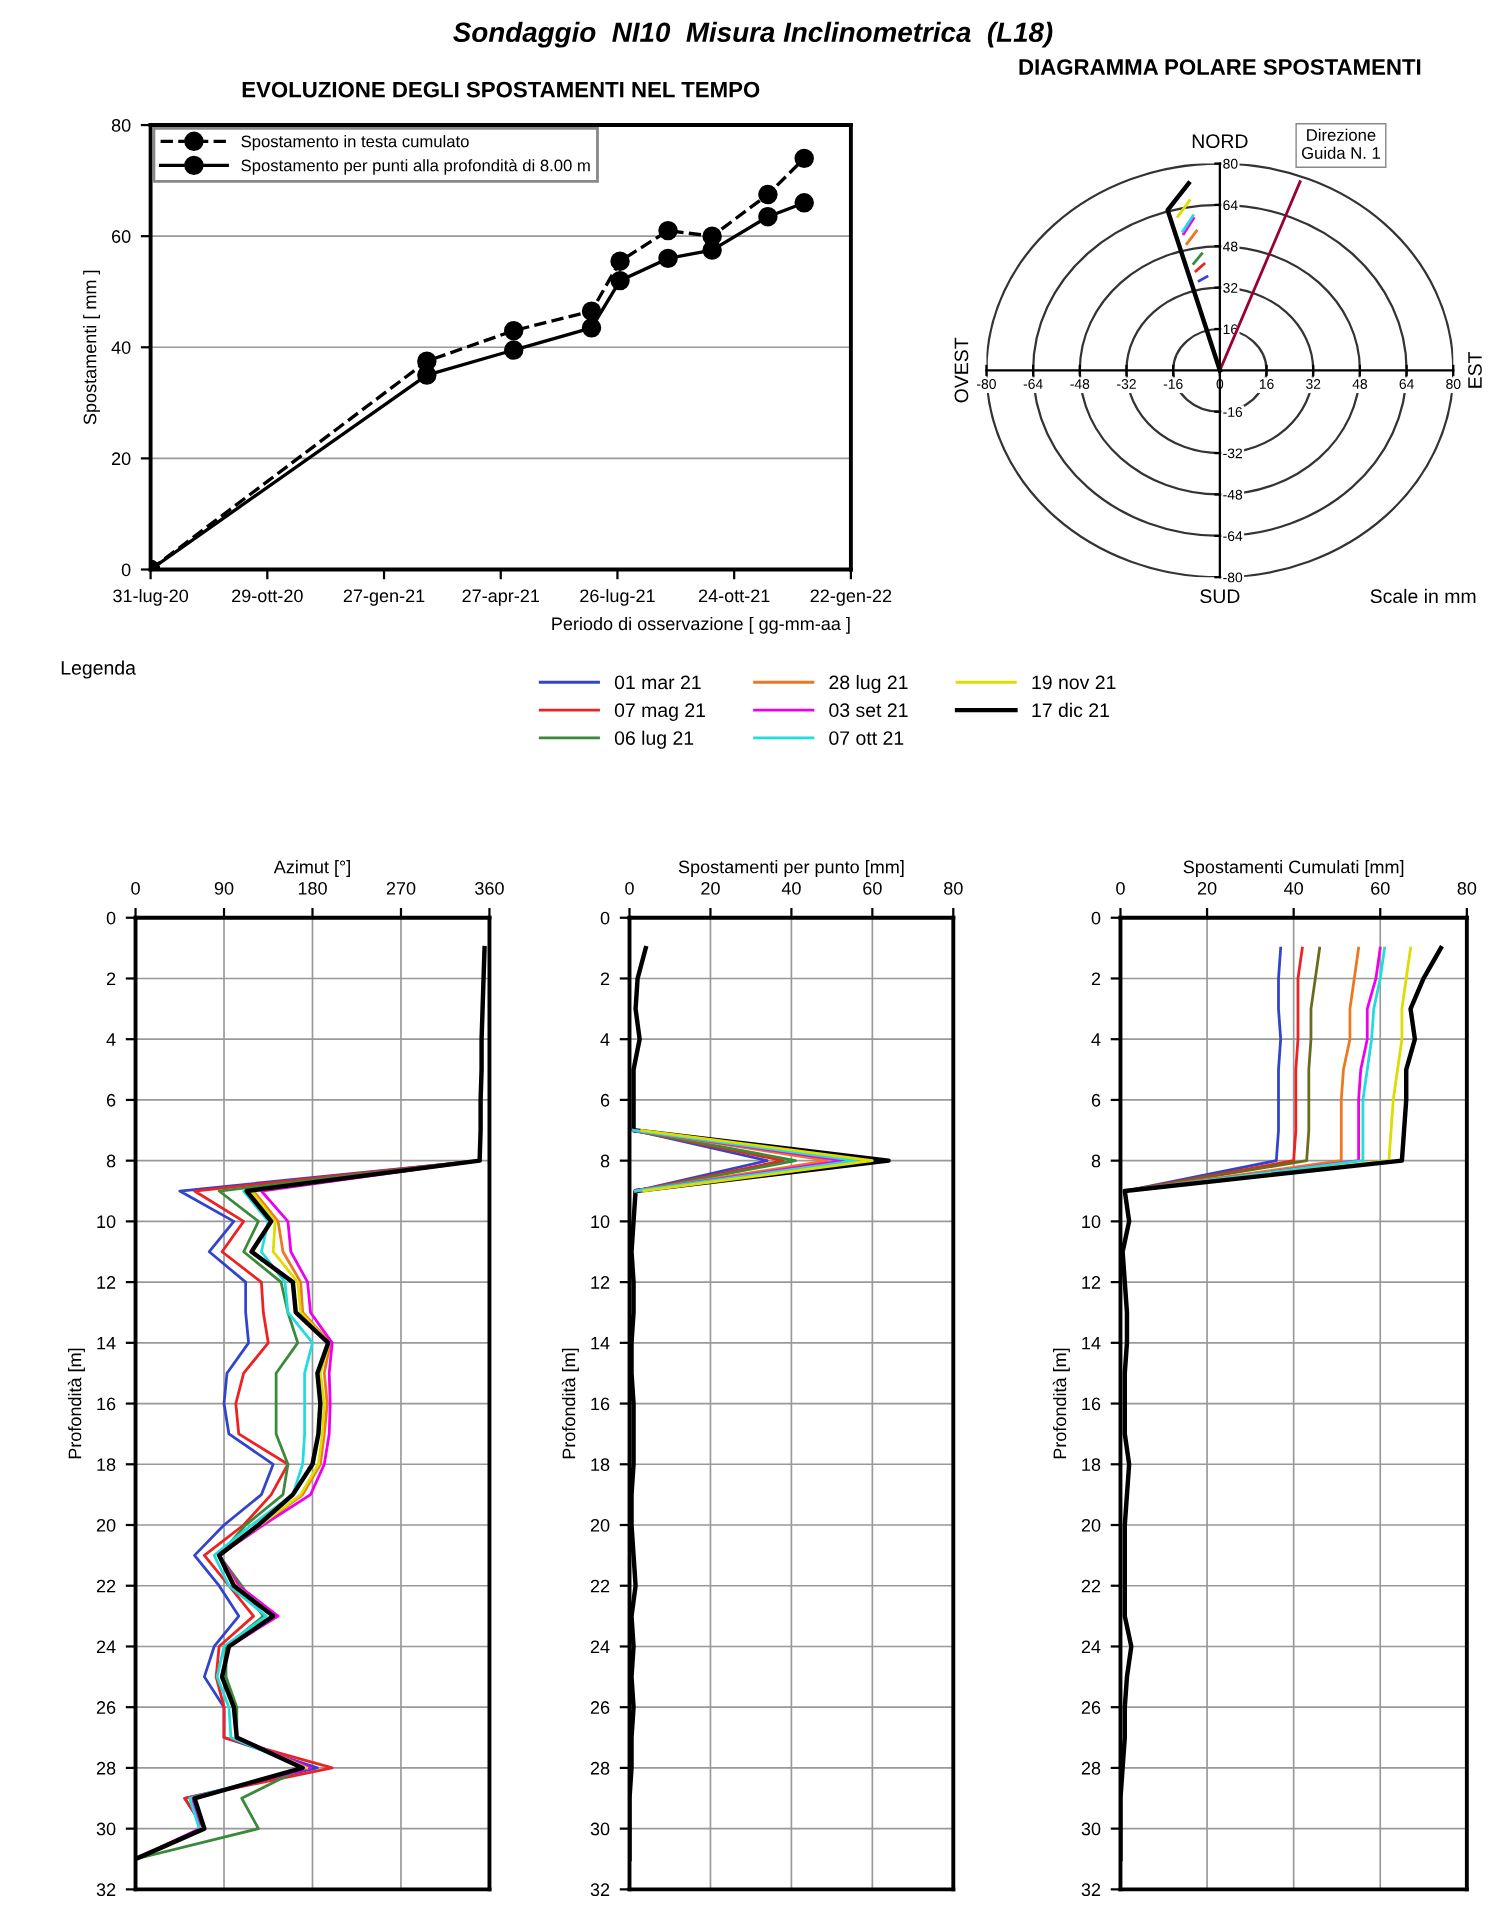 The image size is (1506, 1924). What do you see at coordinates (355, 143) in the screenshot?
I see `legend-label: Spostamento in testa cumulato` at bounding box center [355, 143].